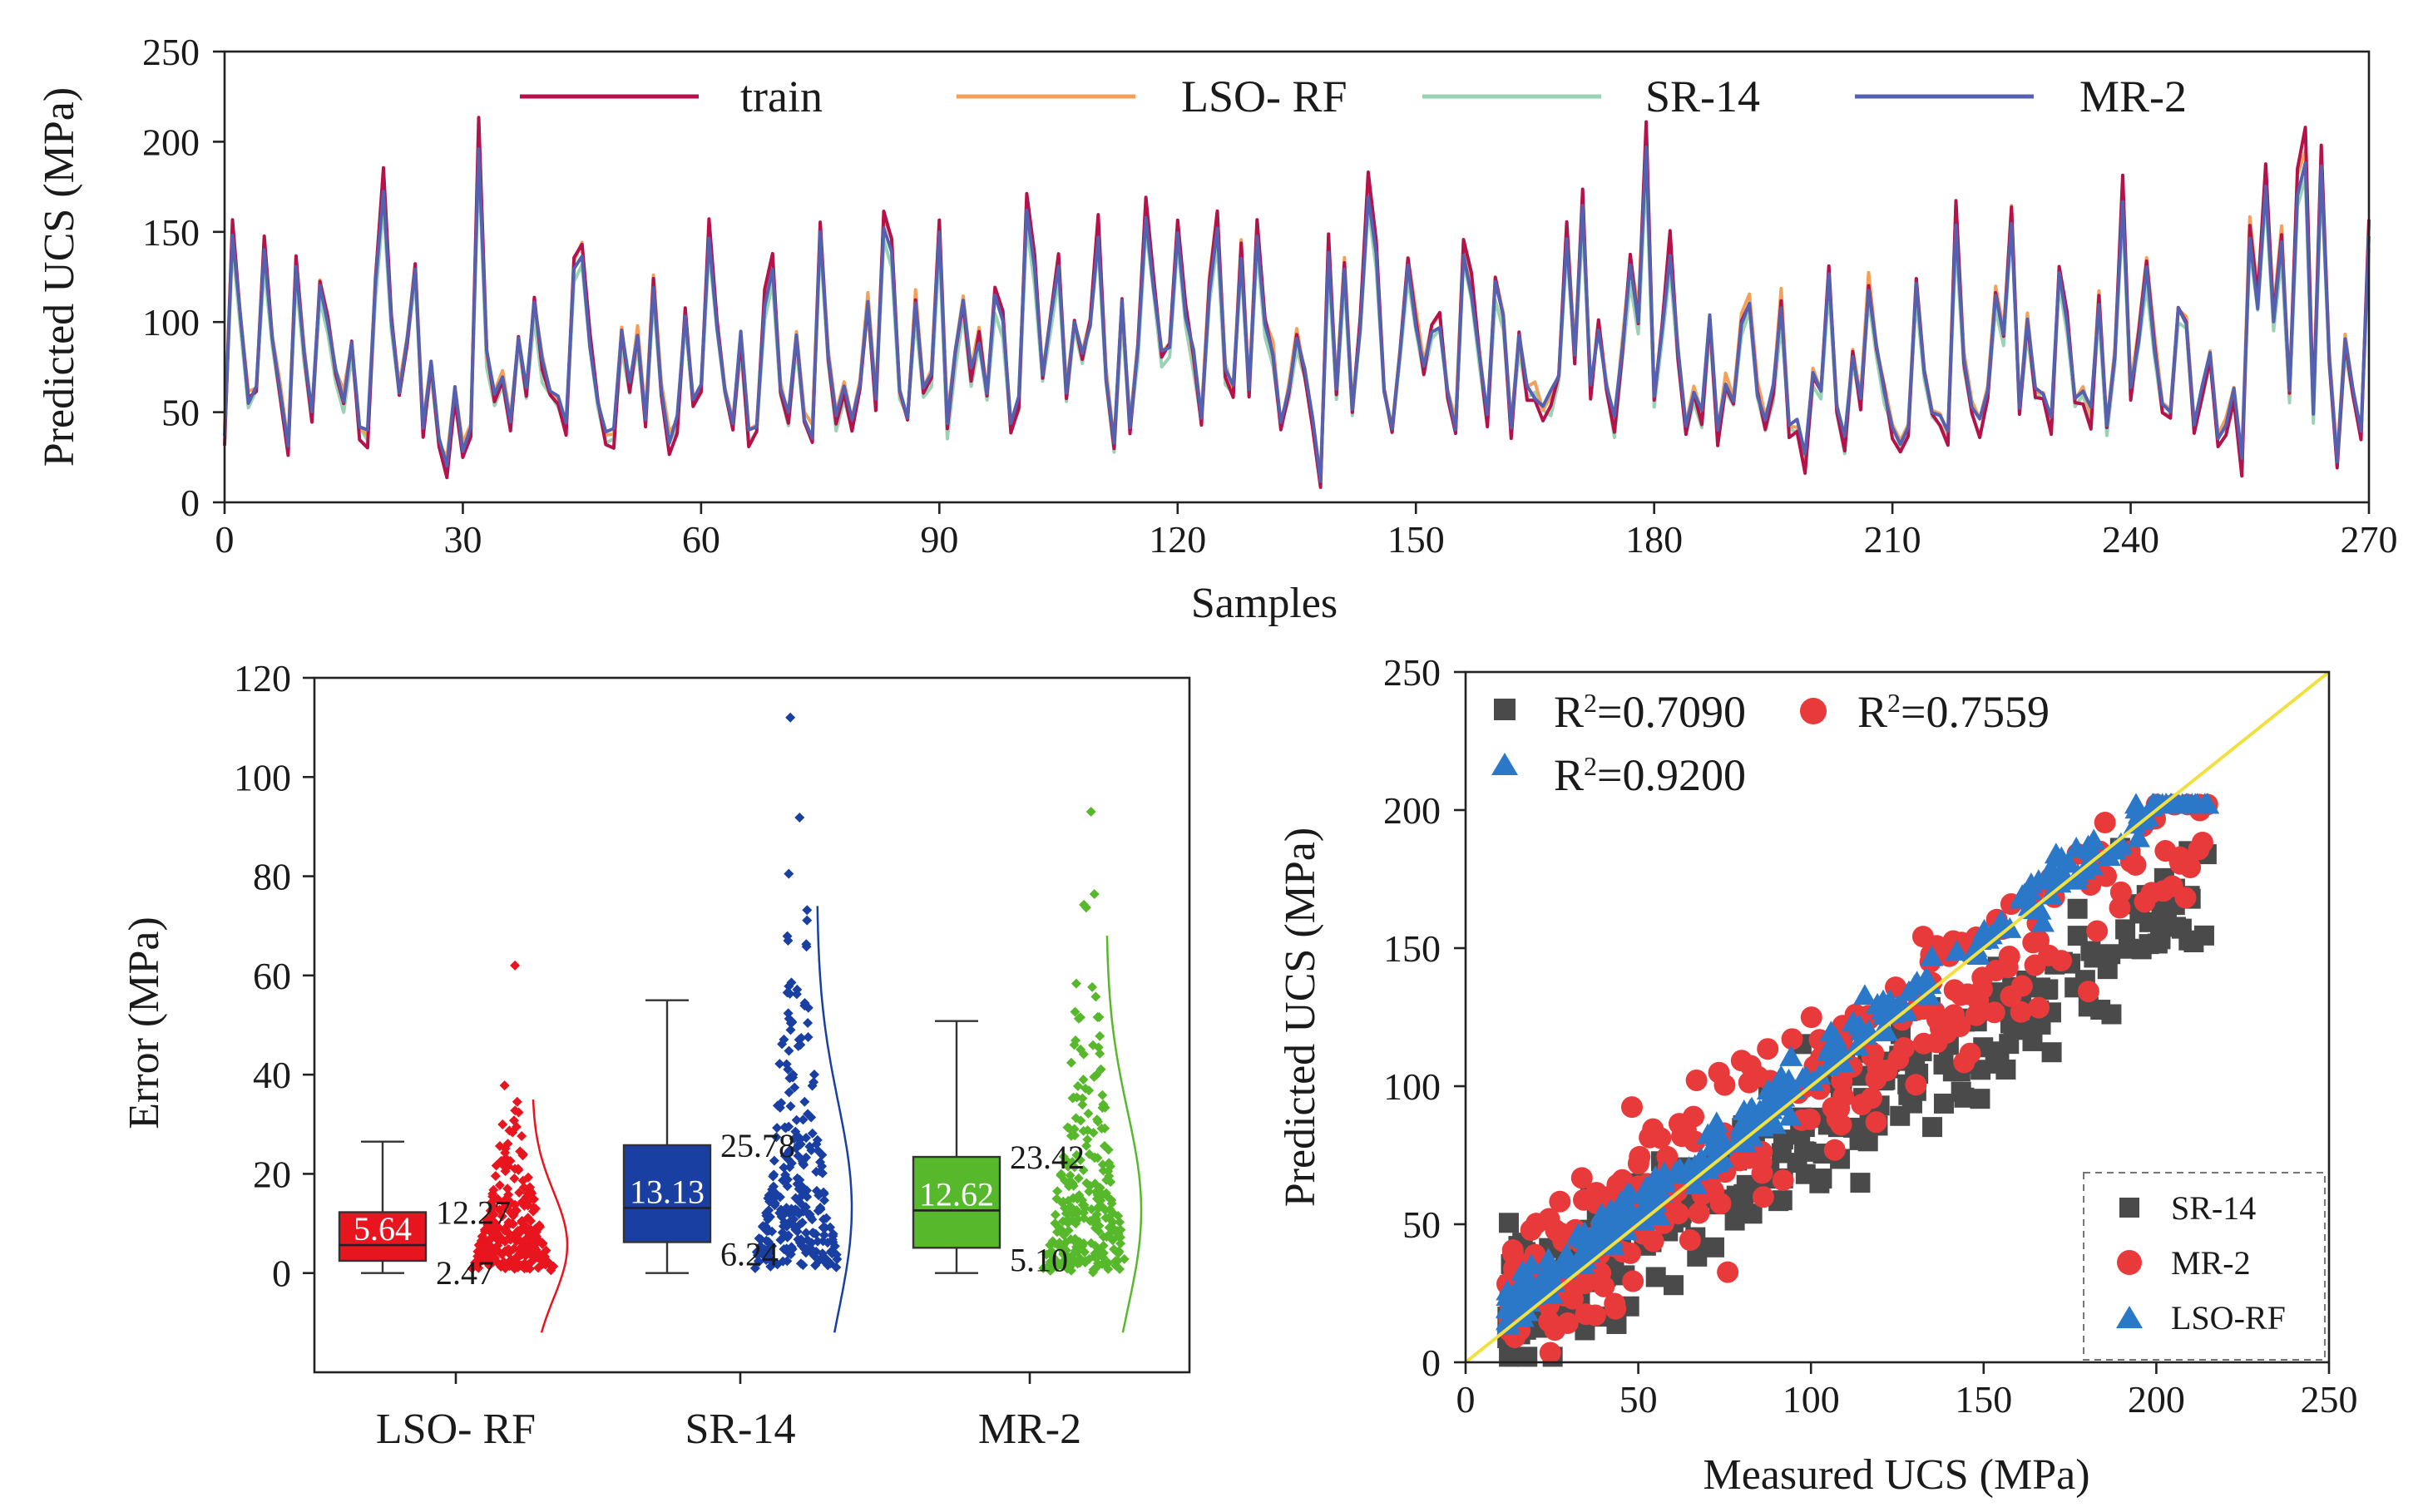 The image size is (2423, 1512). What do you see at coordinates (2369, 539) in the screenshot?
I see `line-x-tick-label: 270` at bounding box center [2369, 539].